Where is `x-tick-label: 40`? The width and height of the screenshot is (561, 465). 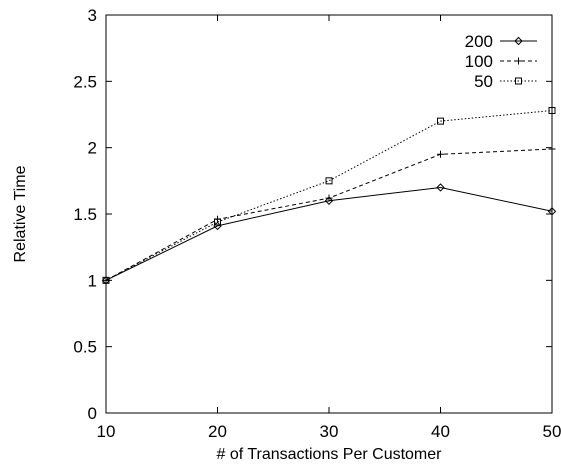
x-tick-label: 40 is located at coordinates (440, 431).